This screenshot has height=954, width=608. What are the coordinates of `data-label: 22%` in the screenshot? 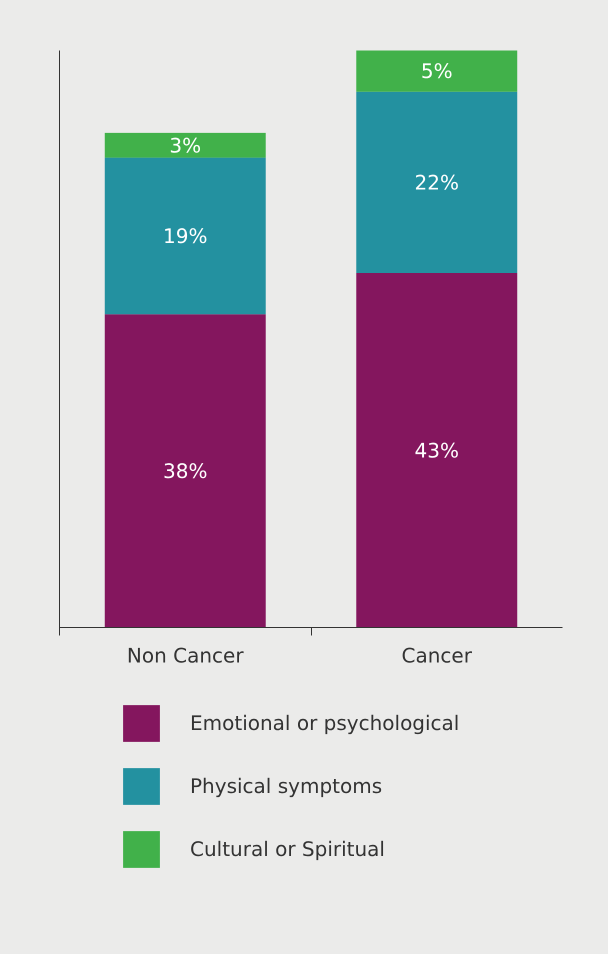 It's located at (436, 182).